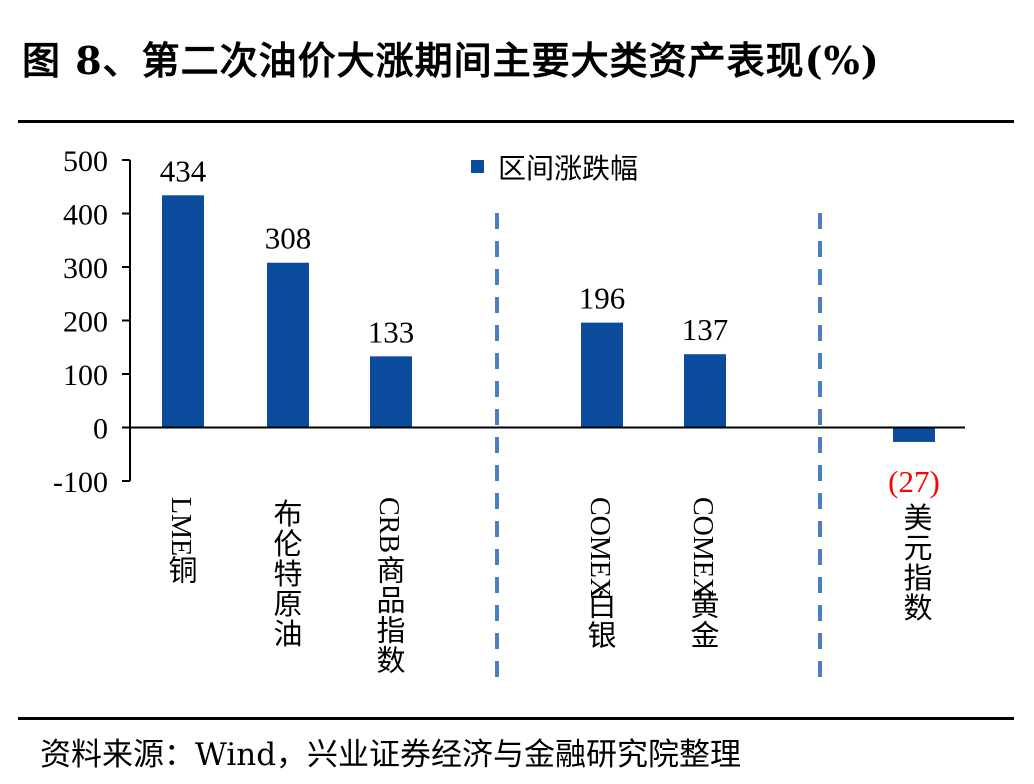 The width and height of the screenshot is (1034, 784). What do you see at coordinates (602, 298) in the screenshot?
I see `value-label: 196` at bounding box center [602, 298].